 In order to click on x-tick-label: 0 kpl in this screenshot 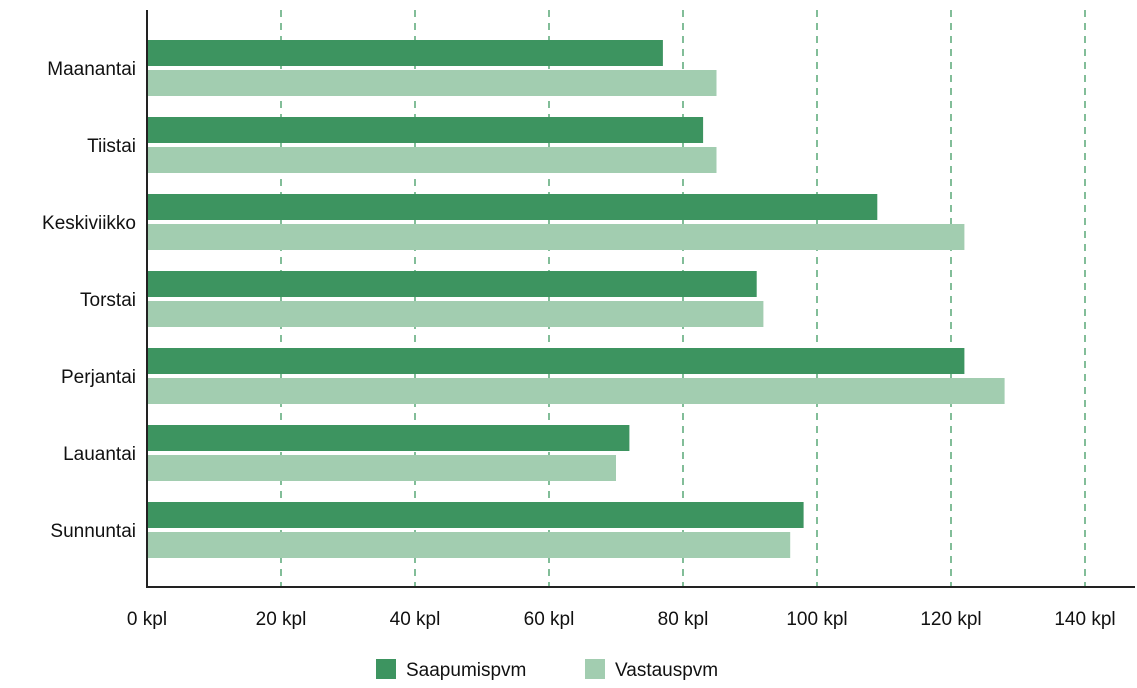, I will do `click(147, 619)`.